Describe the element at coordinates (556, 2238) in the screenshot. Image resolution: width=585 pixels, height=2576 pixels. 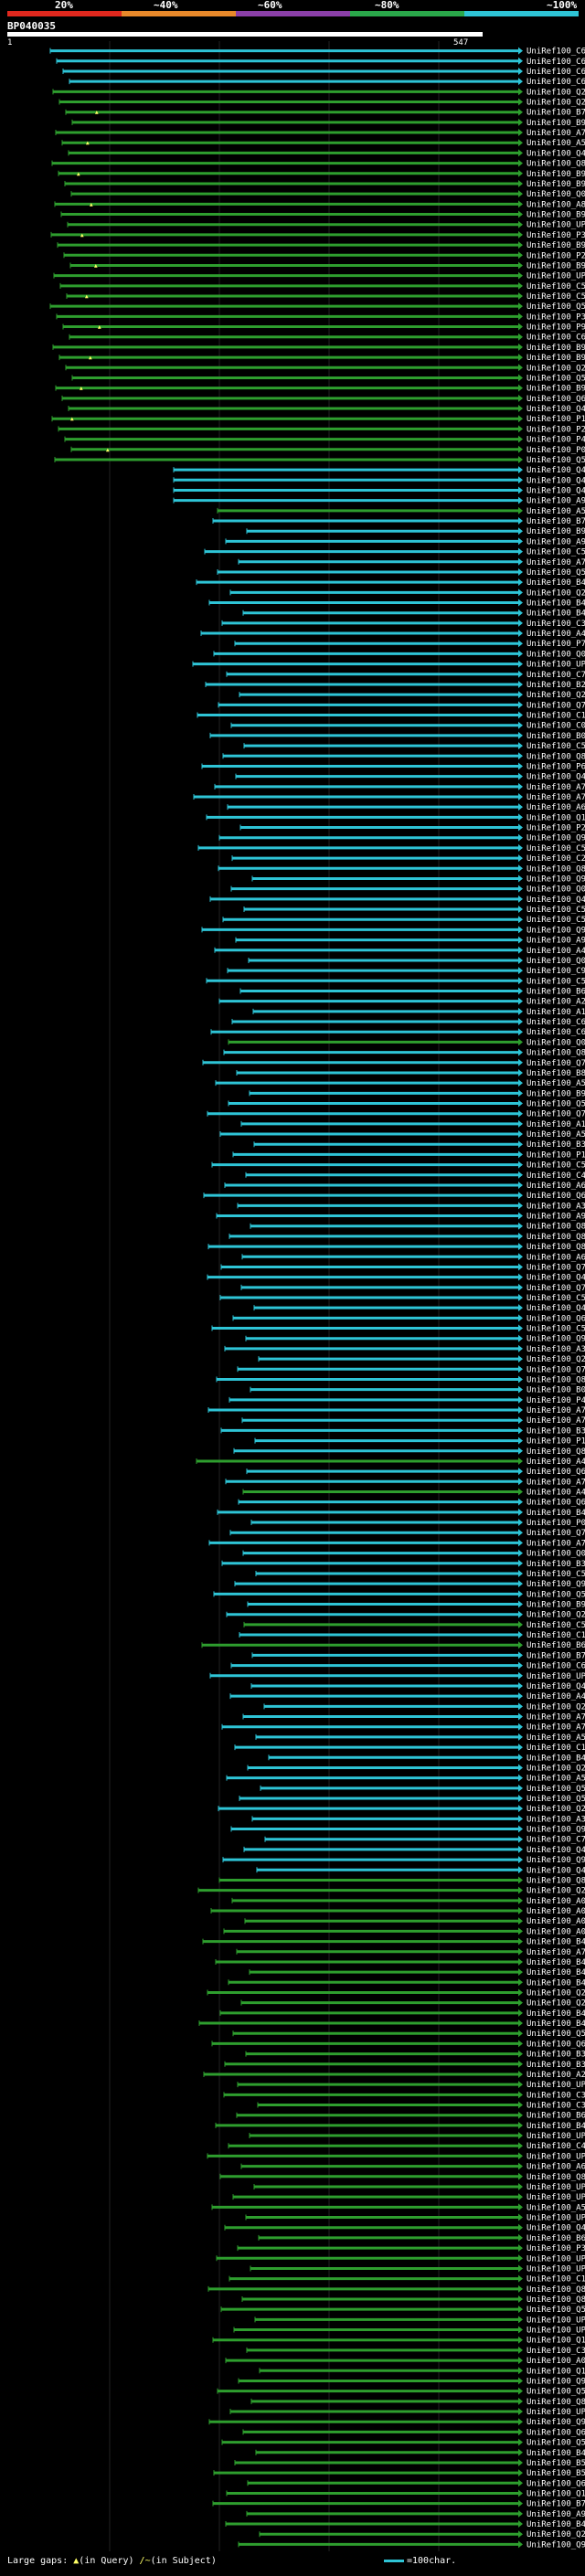
I see `hit-label: UniRef100_B6KKU9` at that location.